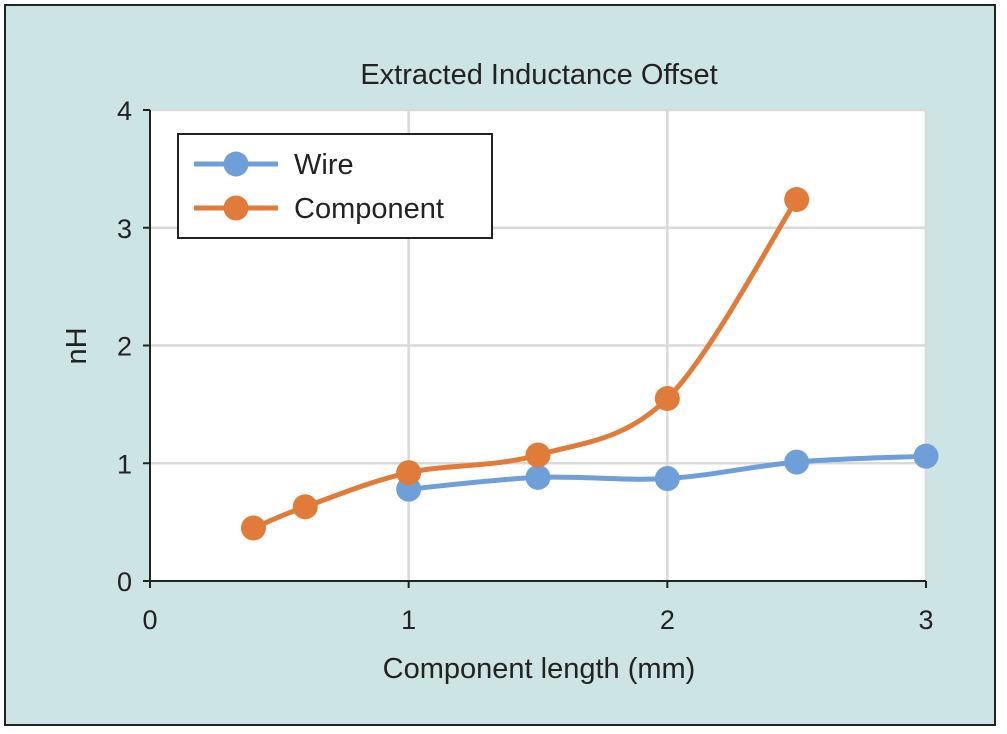  I want to click on x-tick-label: 2, so click(667, 620).